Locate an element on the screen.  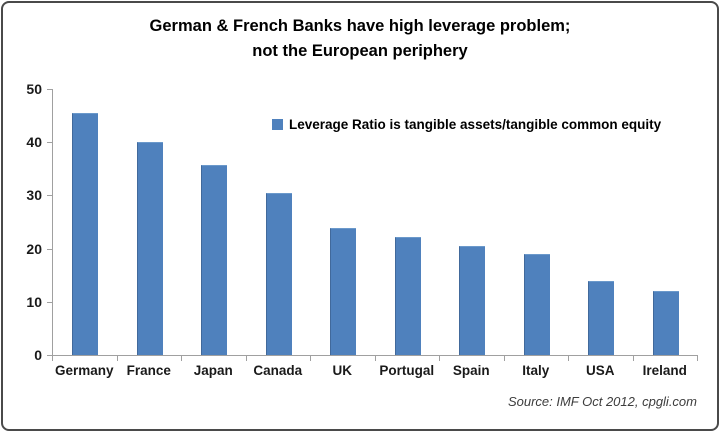
x-axis-label-france: France is located at coordinates (148, 370).